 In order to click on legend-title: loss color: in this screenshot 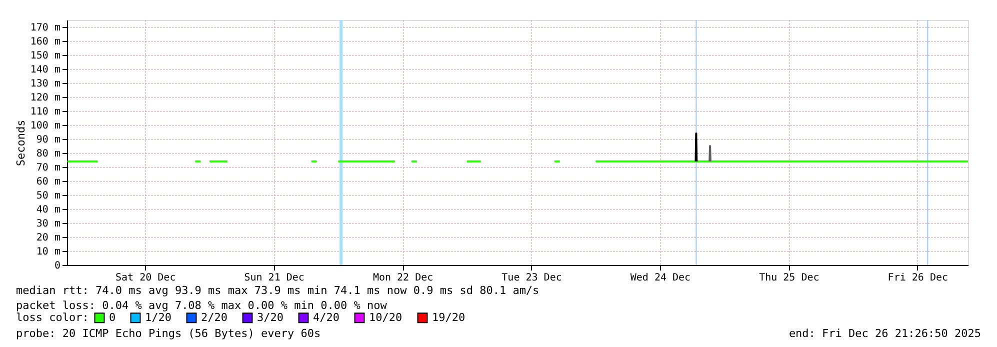, I will do `click(52, 317)`.